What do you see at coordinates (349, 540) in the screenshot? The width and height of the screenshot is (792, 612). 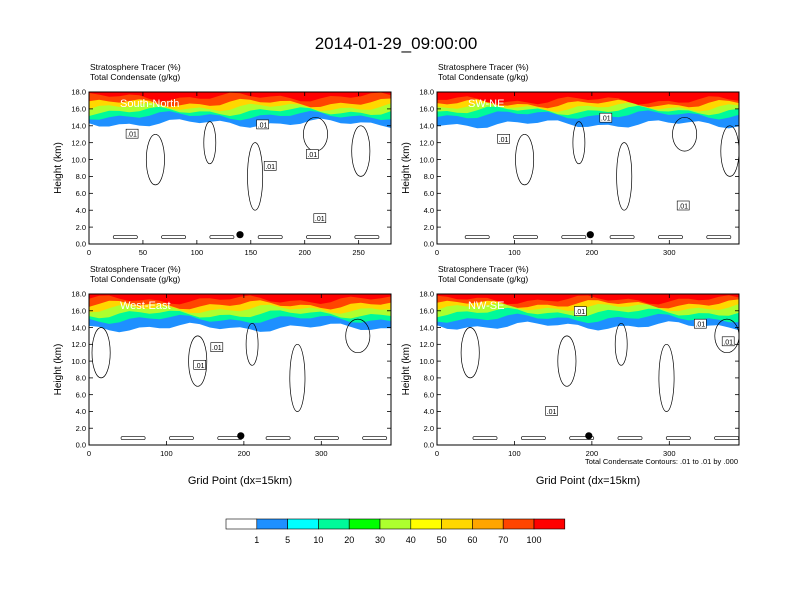 I see `colorbar-label: 20` at bounding box center [349, 540].